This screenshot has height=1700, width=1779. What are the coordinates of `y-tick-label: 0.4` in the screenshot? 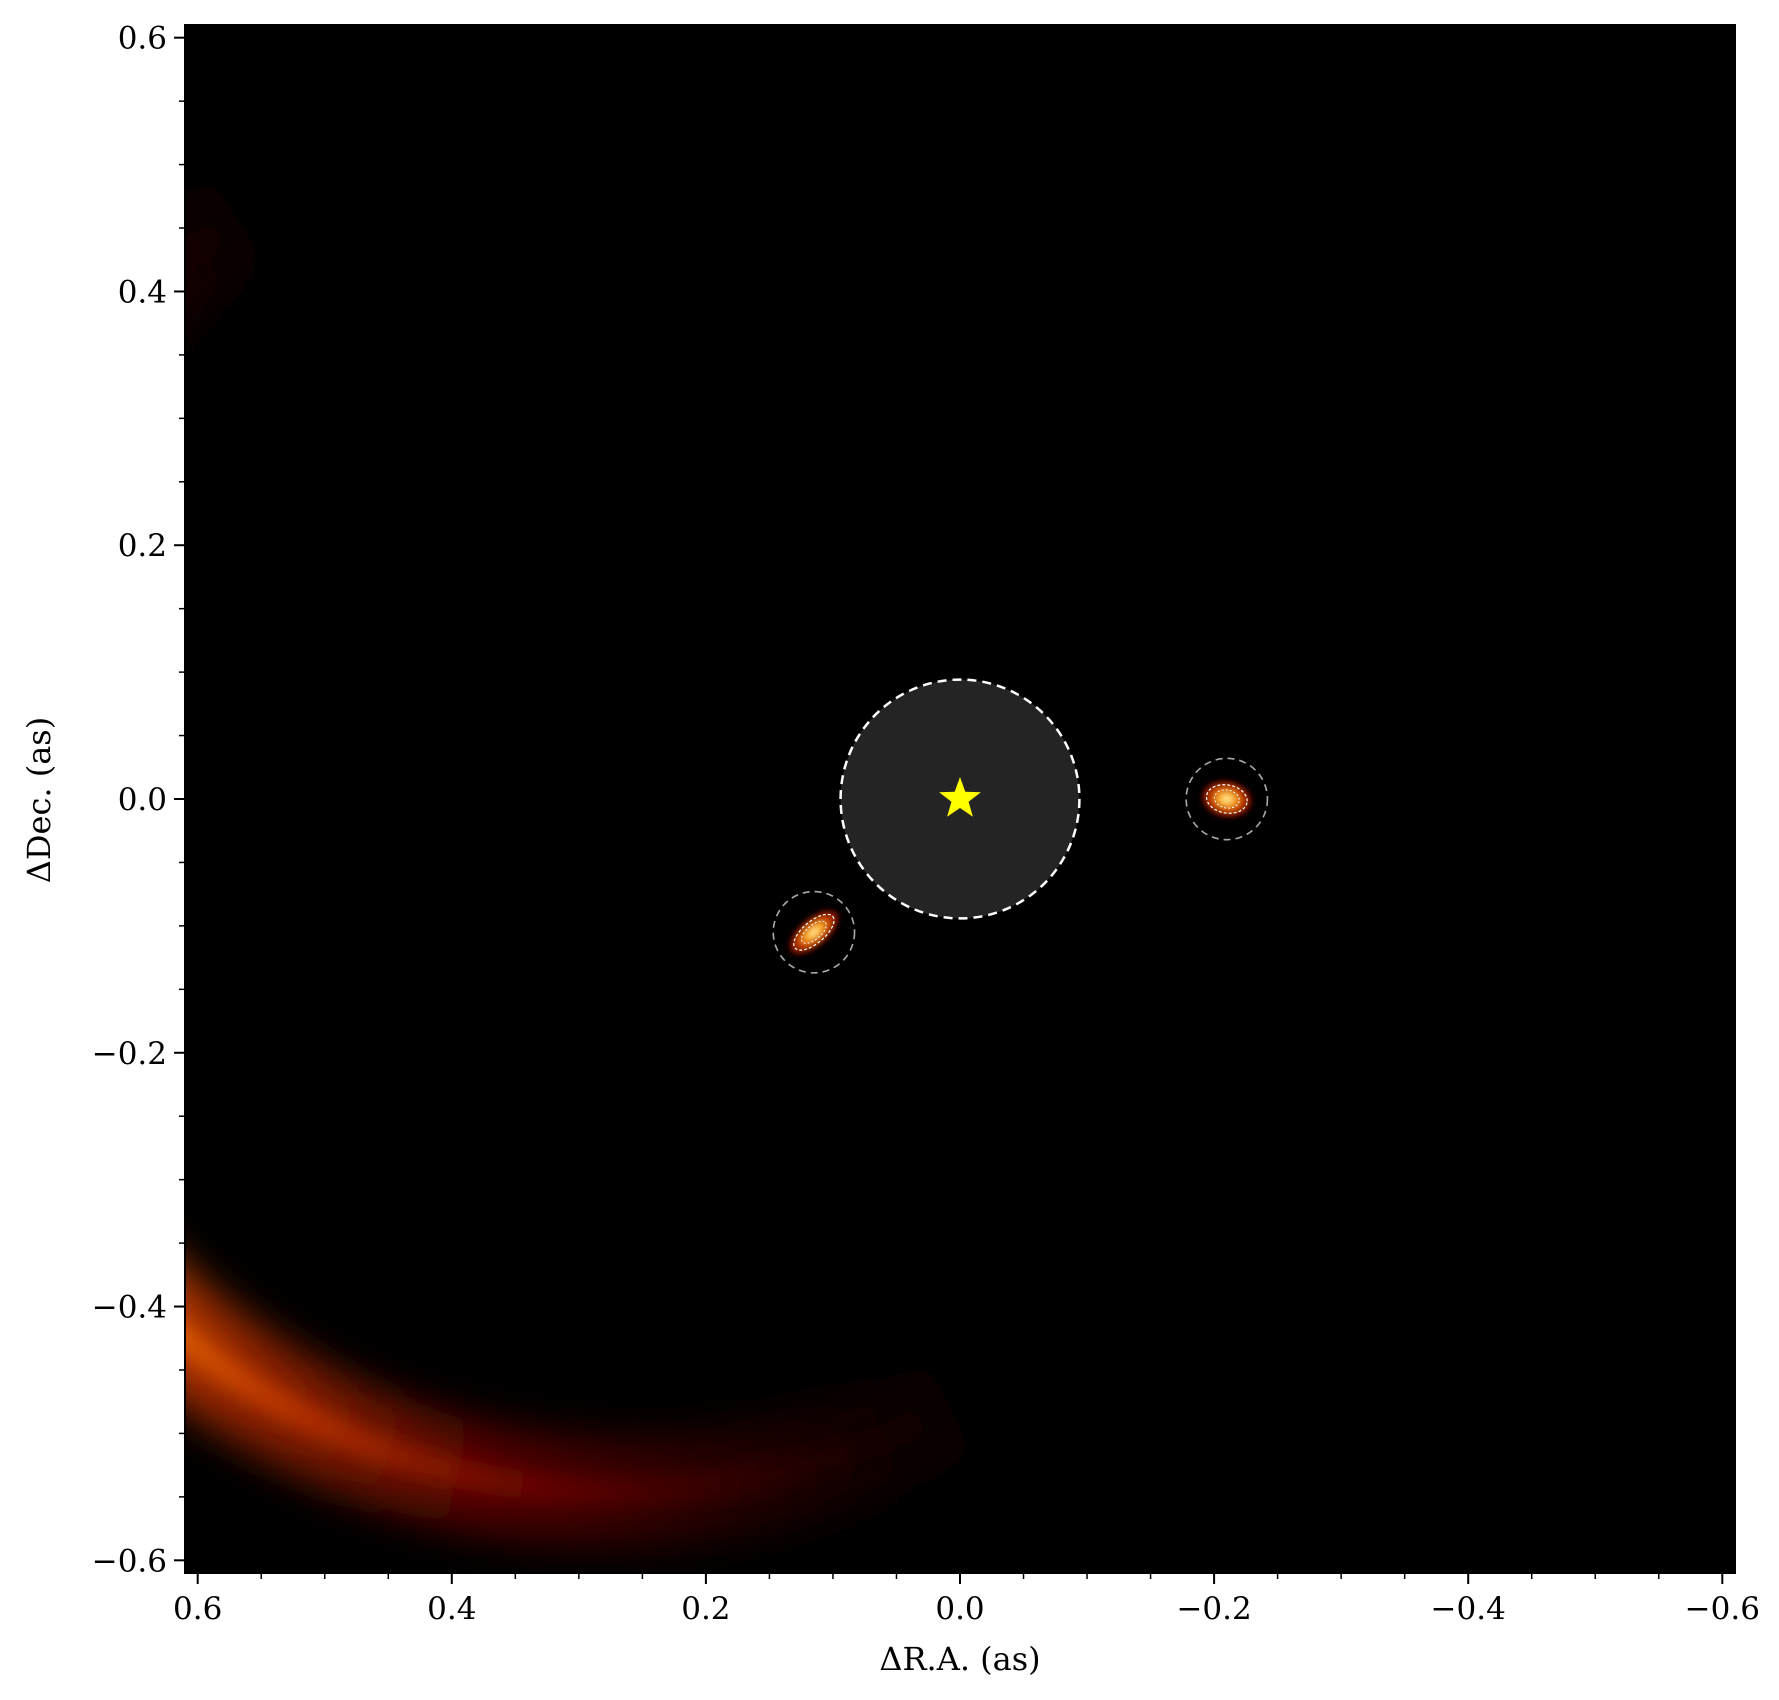 It's located at (142, 292).